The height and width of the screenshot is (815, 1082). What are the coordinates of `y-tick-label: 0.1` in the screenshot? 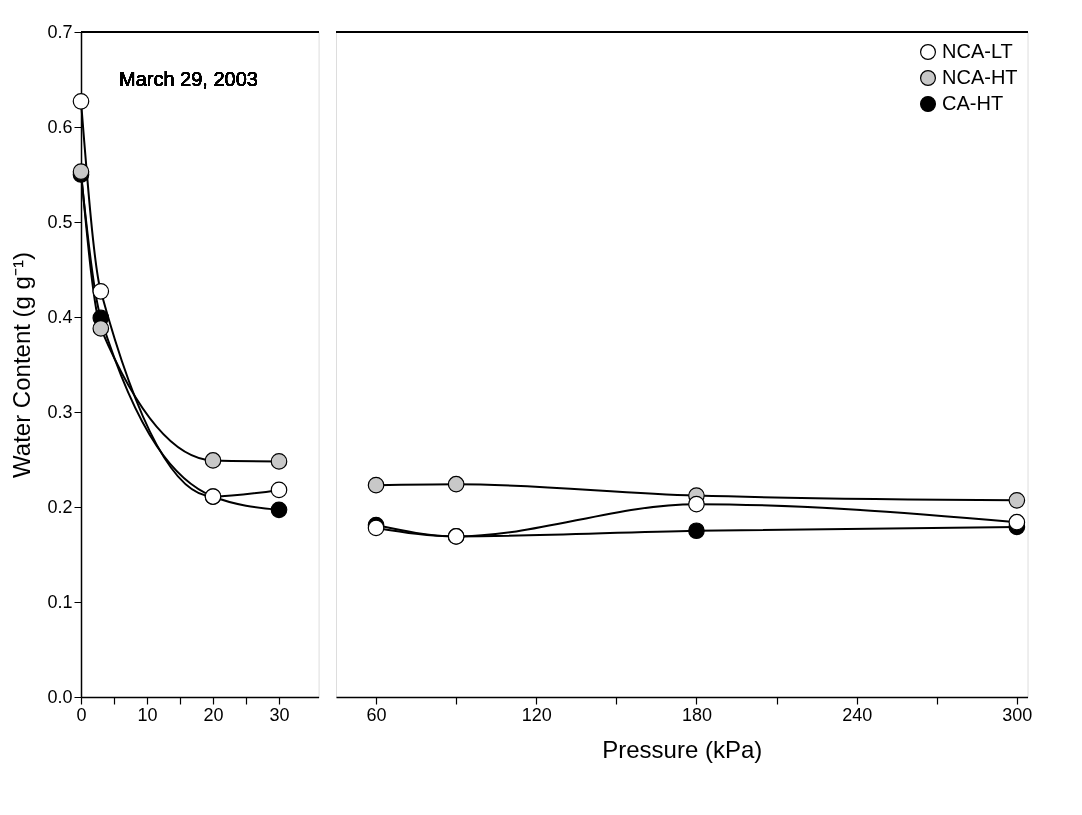 It's located at (60, 601).